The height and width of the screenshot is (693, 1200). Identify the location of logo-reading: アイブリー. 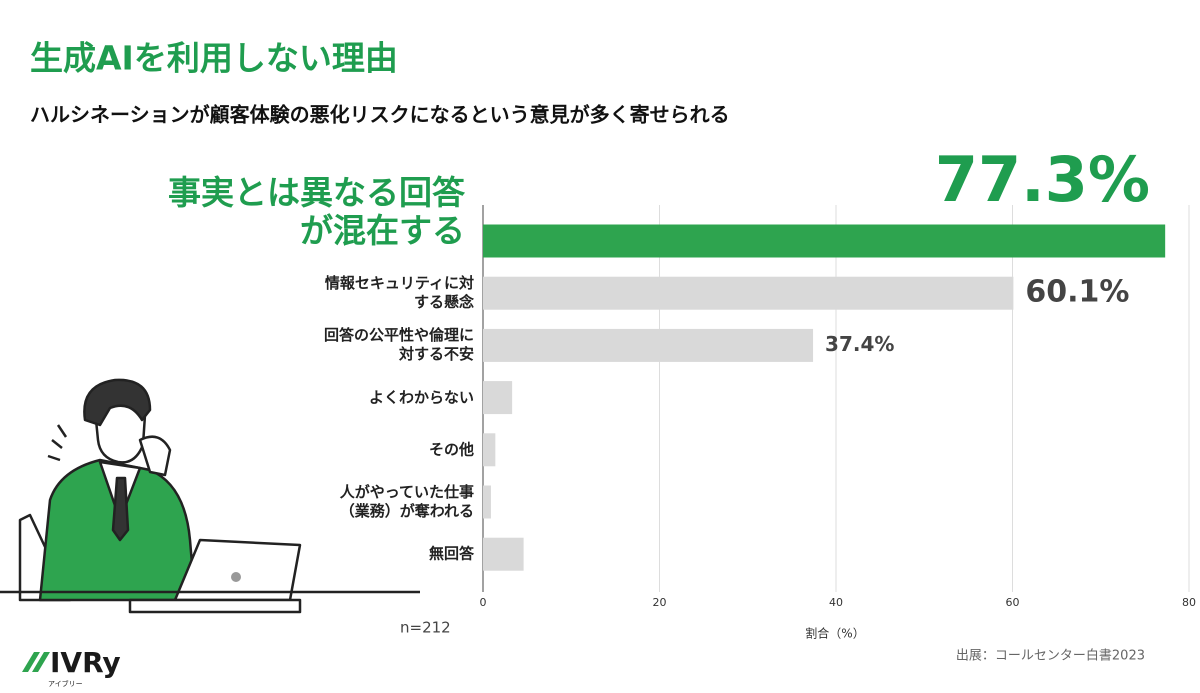
(65, 683).